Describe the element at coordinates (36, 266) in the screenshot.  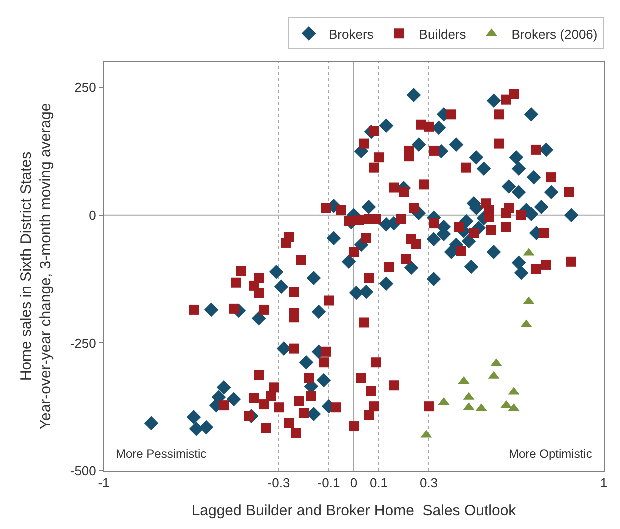
I see `y-axis-title: Home sales in Sixth District States Year-over-year change, 3-month moving average` at that location.